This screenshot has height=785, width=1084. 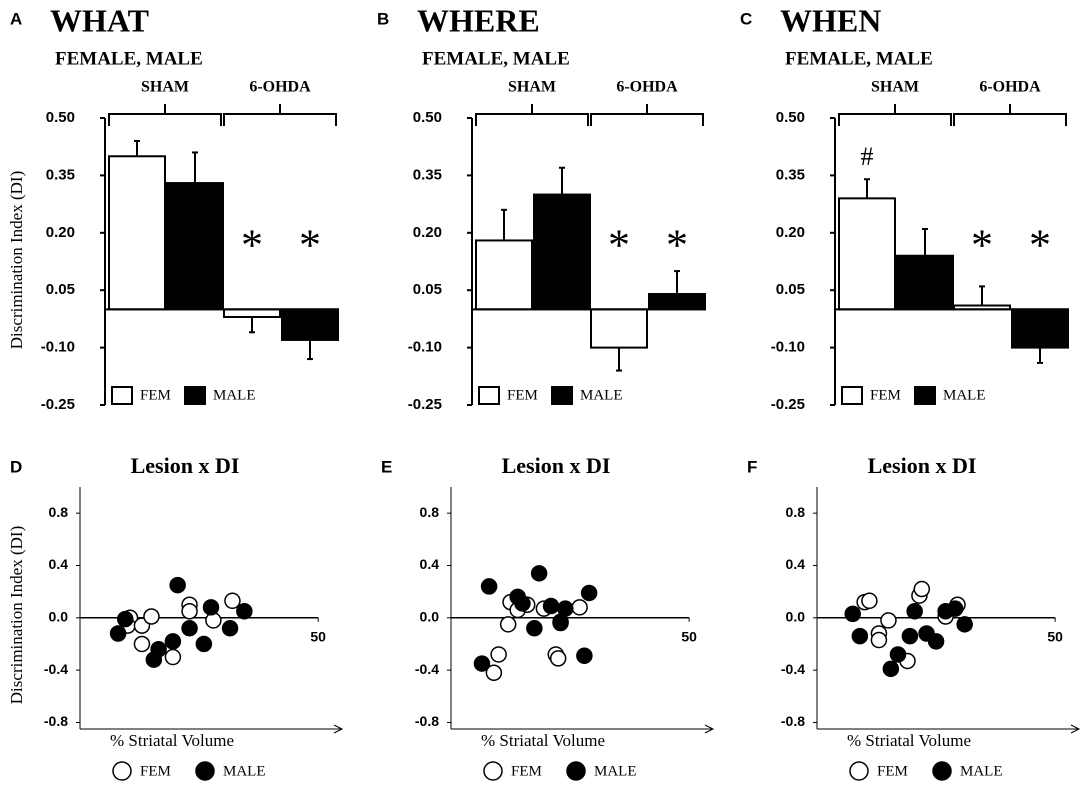 I want to click on y-tick-label: 0.35, so click(x=790, y=174).